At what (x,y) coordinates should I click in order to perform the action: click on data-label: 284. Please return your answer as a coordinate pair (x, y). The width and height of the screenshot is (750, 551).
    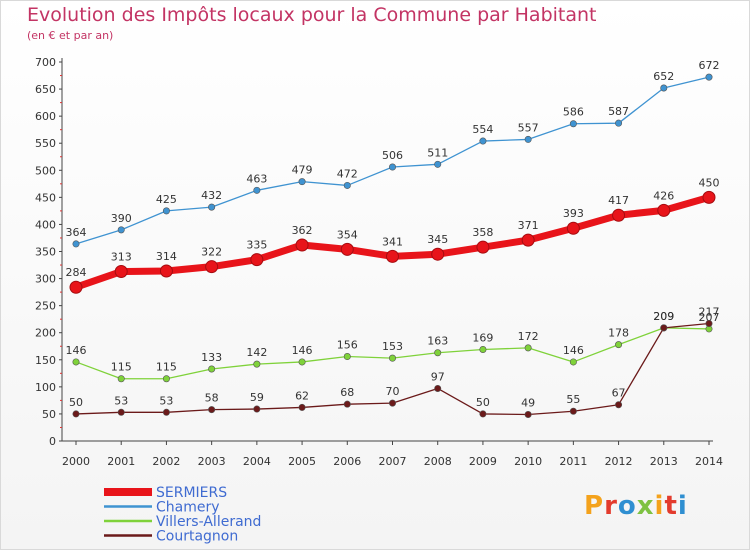
    Looking at the image, I should click on (76, 272).